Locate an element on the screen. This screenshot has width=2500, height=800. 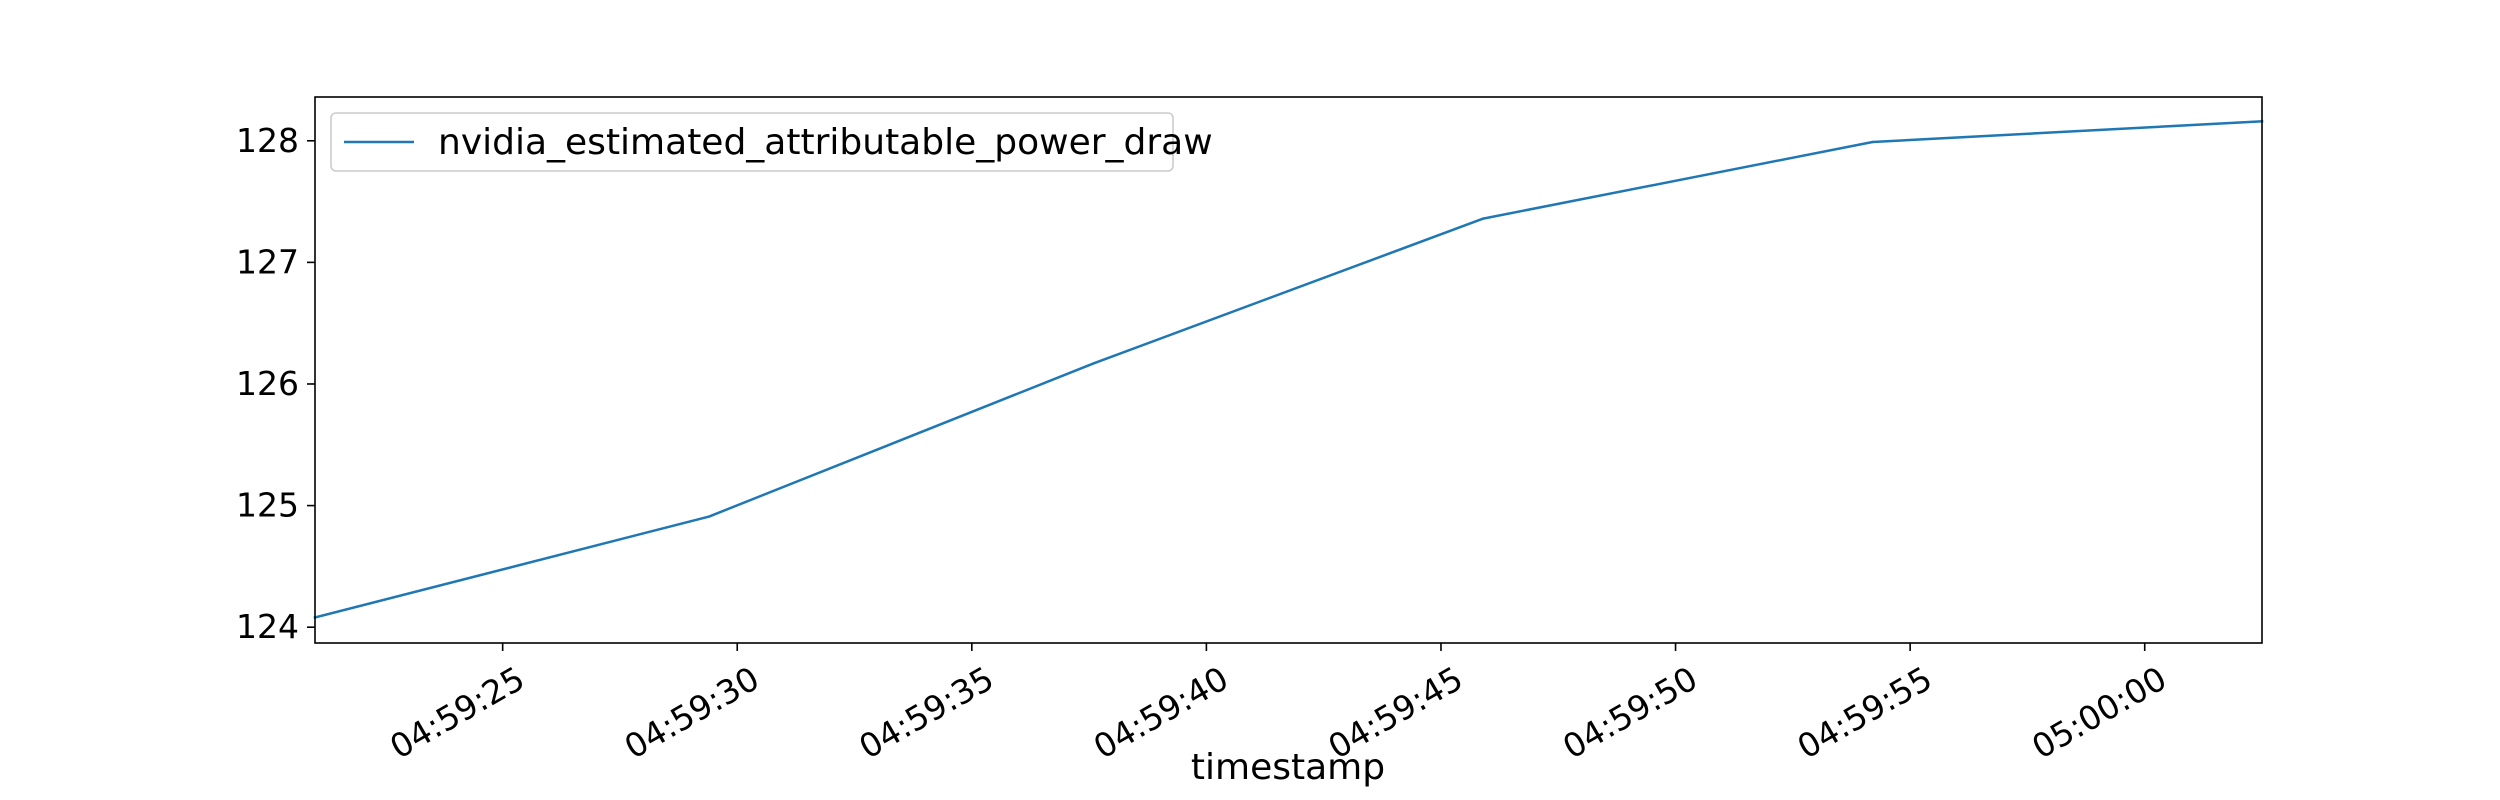
y-tick-label: 125 is located at coordinates (267, 505).